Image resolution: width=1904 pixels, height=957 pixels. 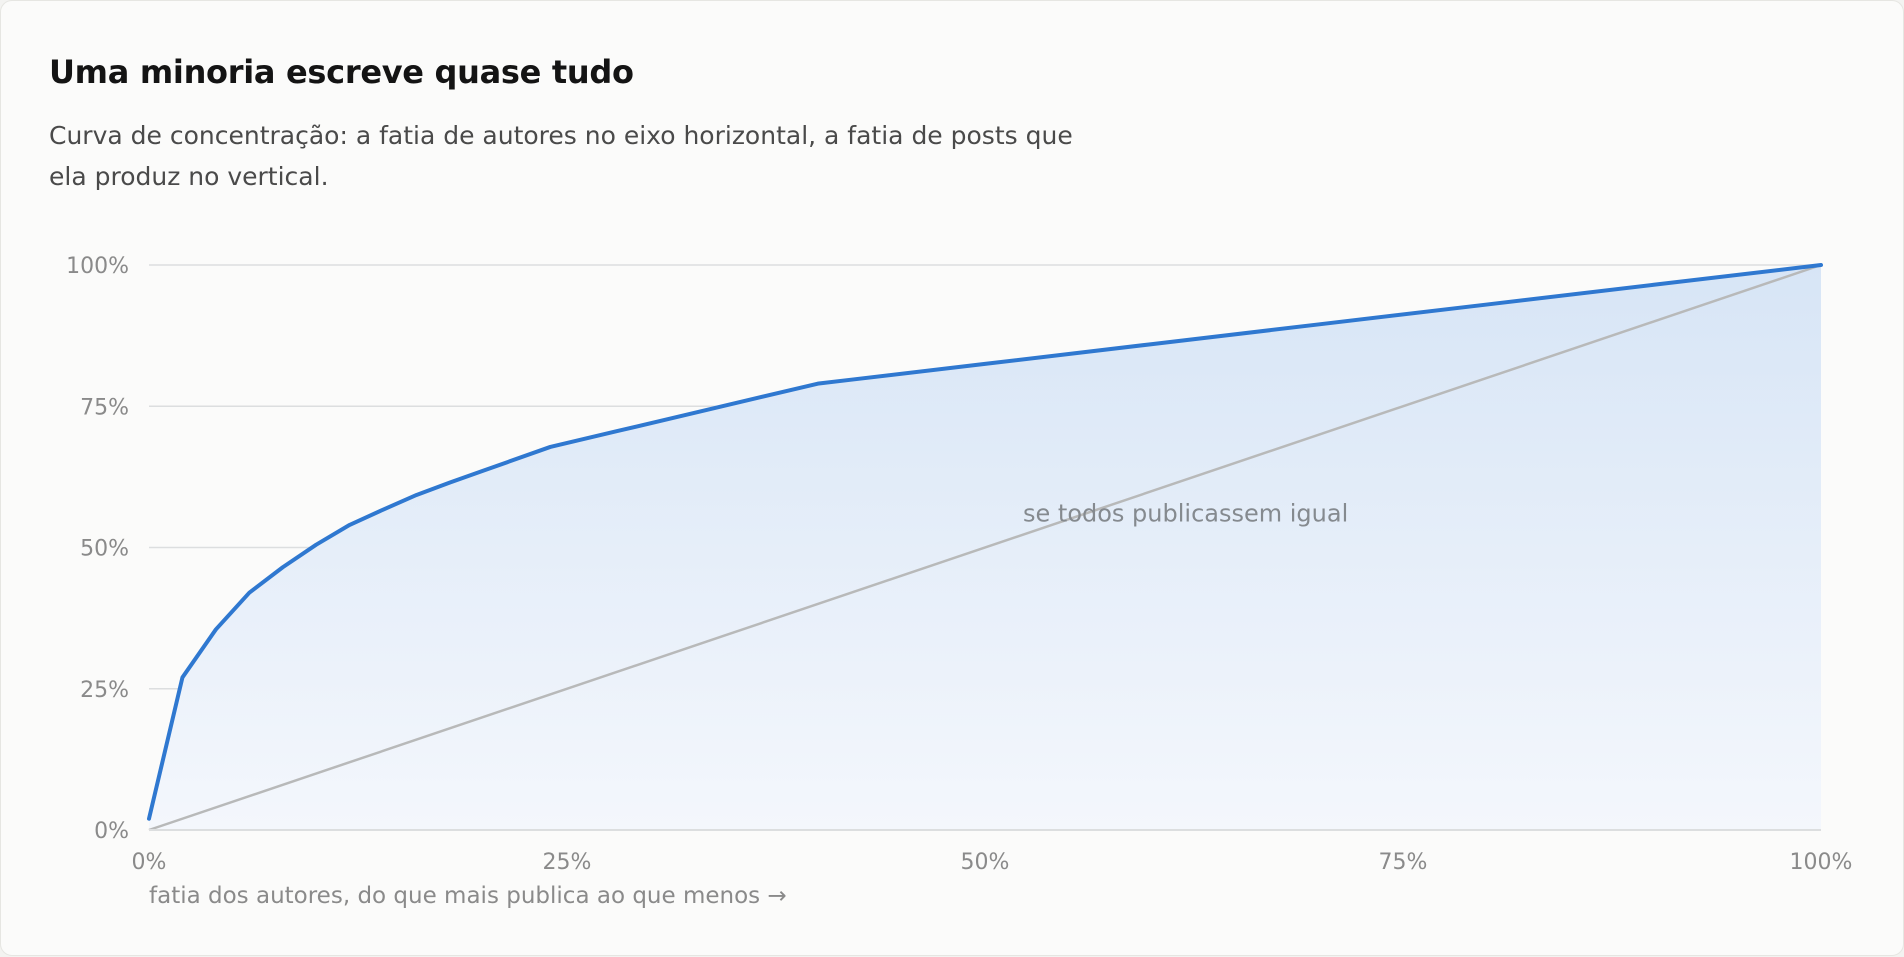 What do you see at coordinates (567, 862) in the screenshot?
I see `x-tick-label: 25%` at bounding box center [567, 862].